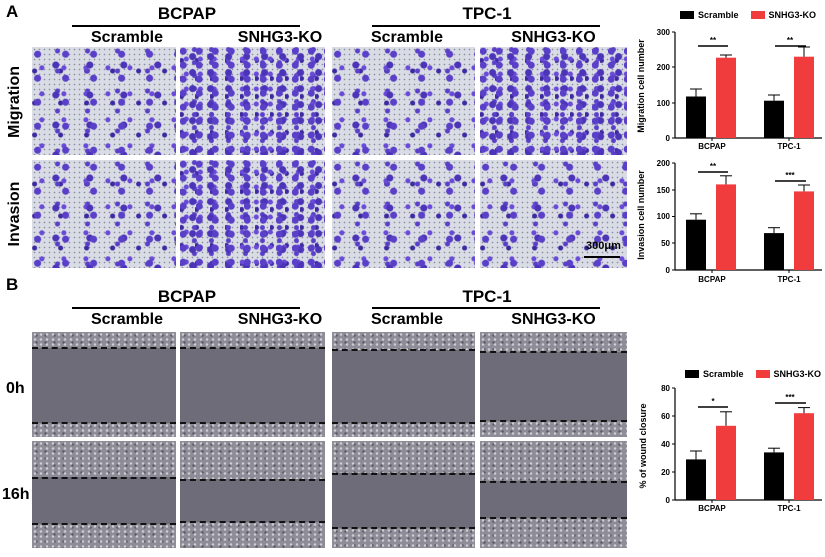 Image resolution: width=825 pixels, height=557 pixels. What do you see at coordinates (553, 384) in the screenshot?
I see `image-wound-0h-tpc1-ko` at bounding box center [553, 384].